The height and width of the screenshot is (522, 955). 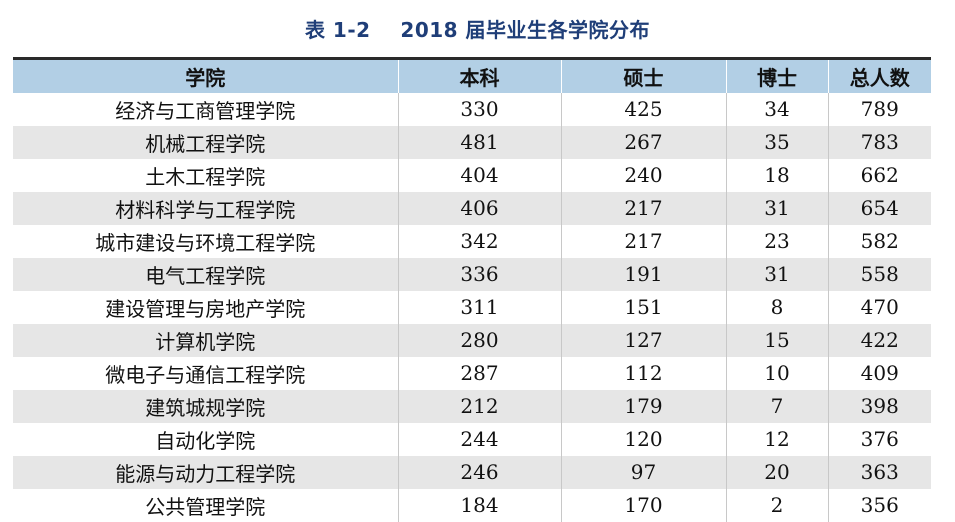 I want to click on cell-doctor: 18, so click(x=776, y=175).